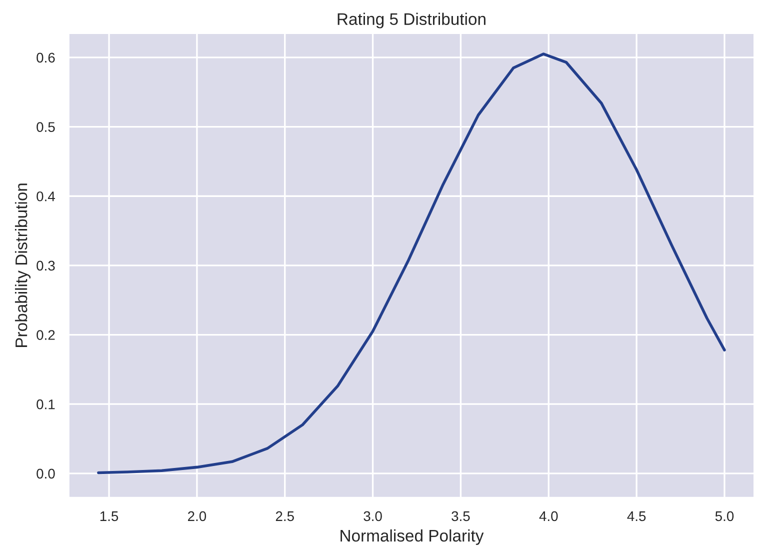 The height and width of the screenshot is (553, 762). I want to click on chart-title: Rating 5 Distribution, so click(412, 20).